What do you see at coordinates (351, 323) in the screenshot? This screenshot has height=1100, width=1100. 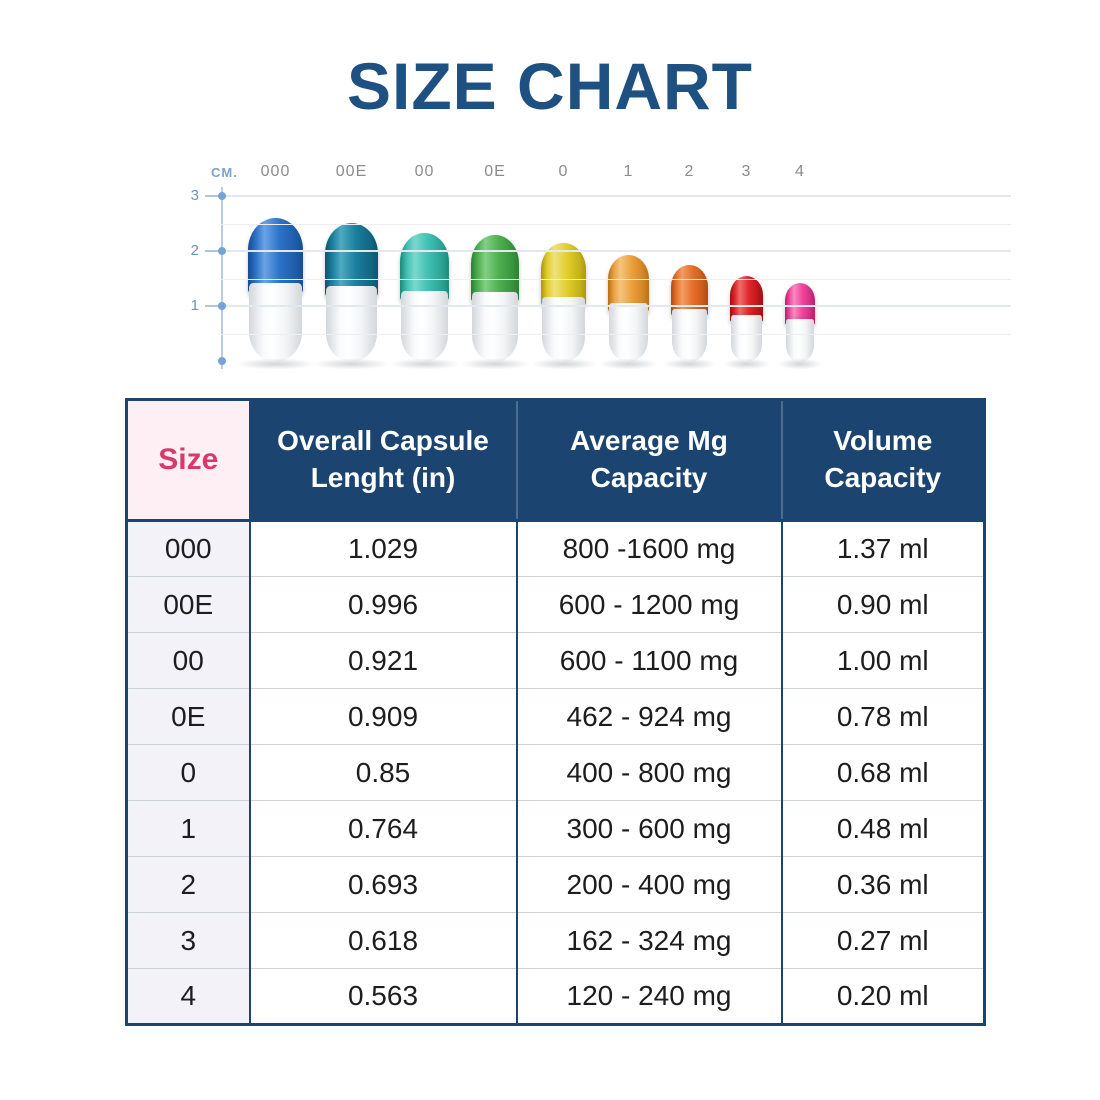 I see `capsule-body-00E` at bounding box center [351, 323].